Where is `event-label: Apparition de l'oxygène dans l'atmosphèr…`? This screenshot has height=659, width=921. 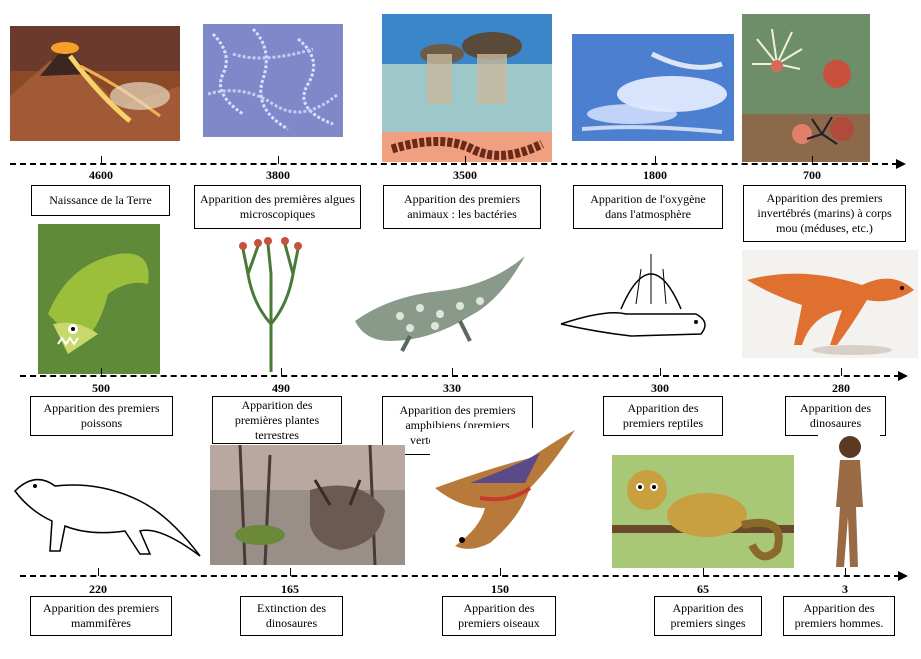 event-label: Apparition de l'oxygène dans l'atmosphèr… is located at coordinates (648, 207).